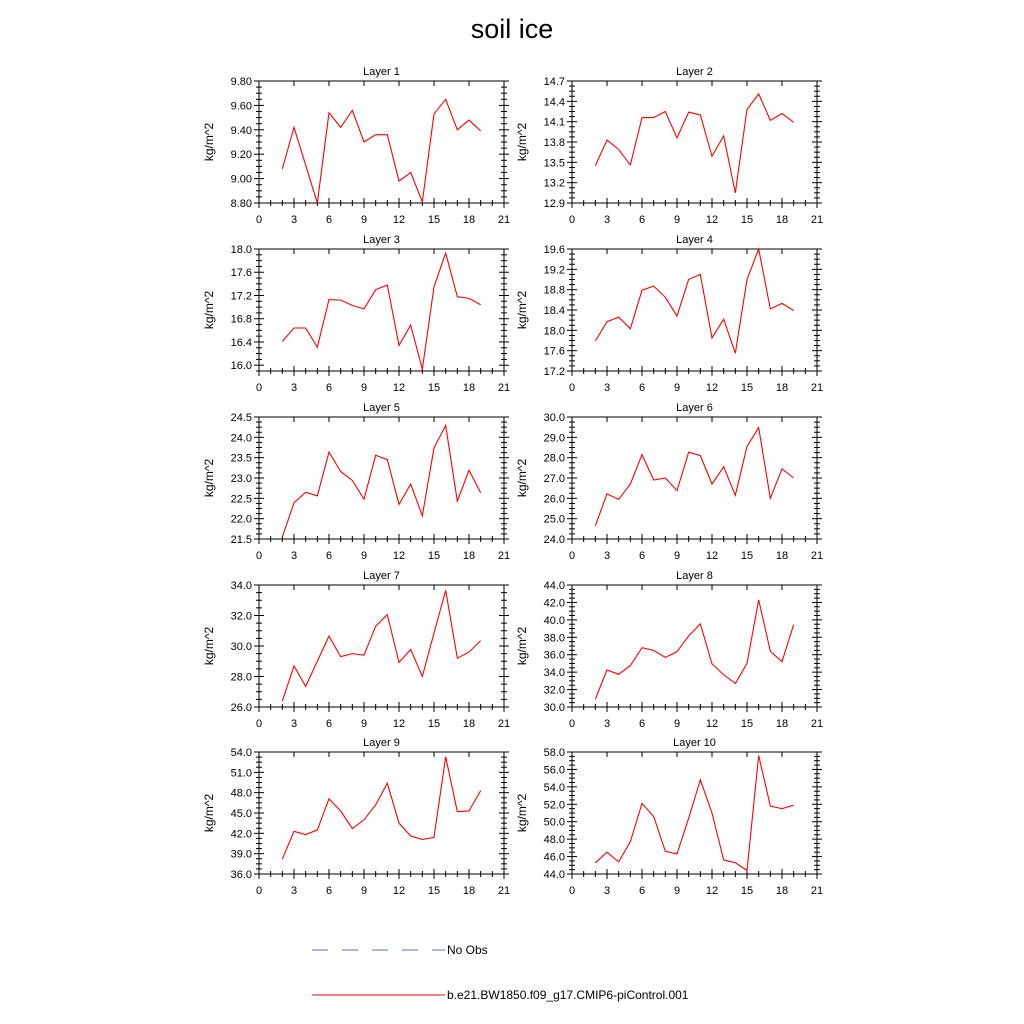 The image size is (1024, 1024). Describe the element at coordinates (241, 366) in the screenshot. I see `y-tick-label: 16.0` at that location.